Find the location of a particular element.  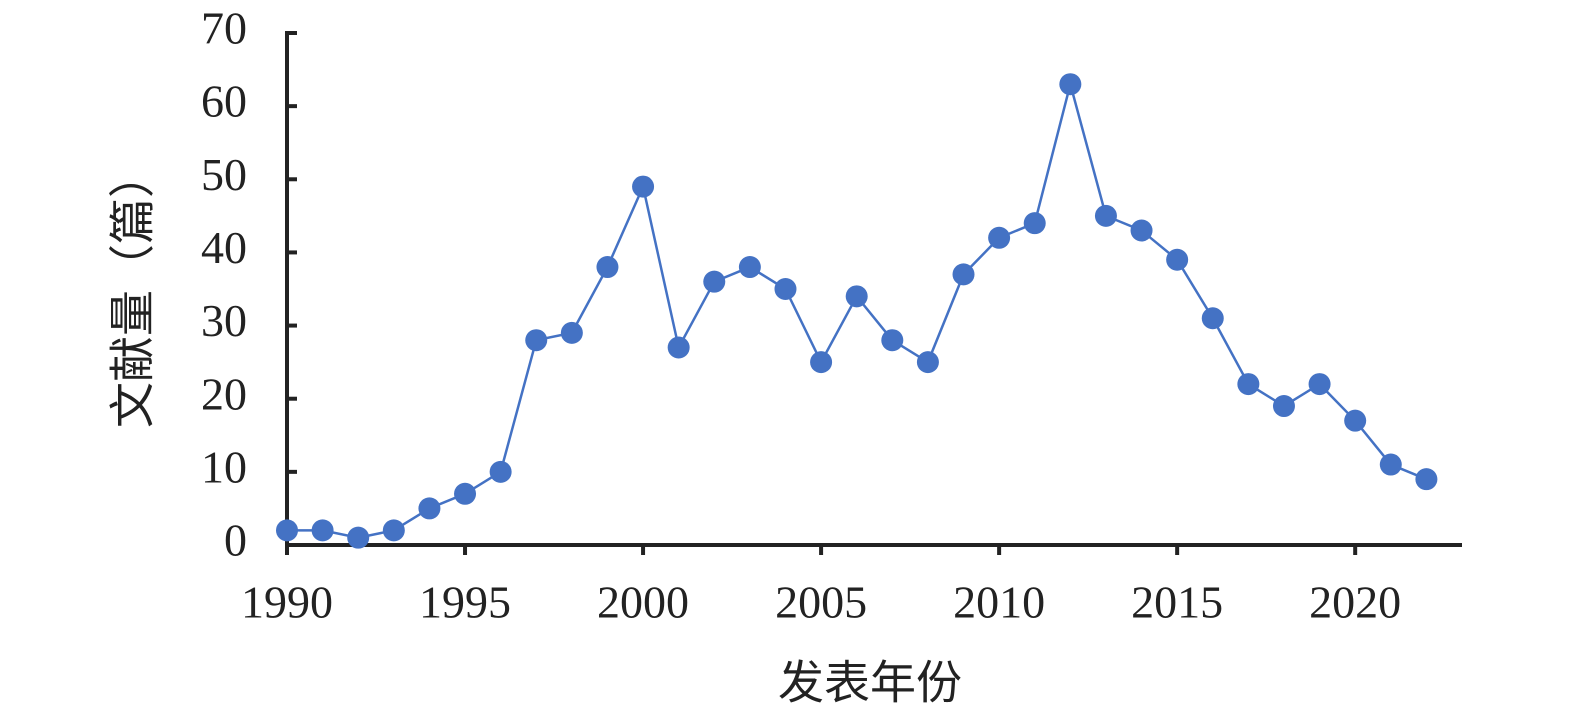

y-tick-label: 30 is located at coordinates (224, 320).